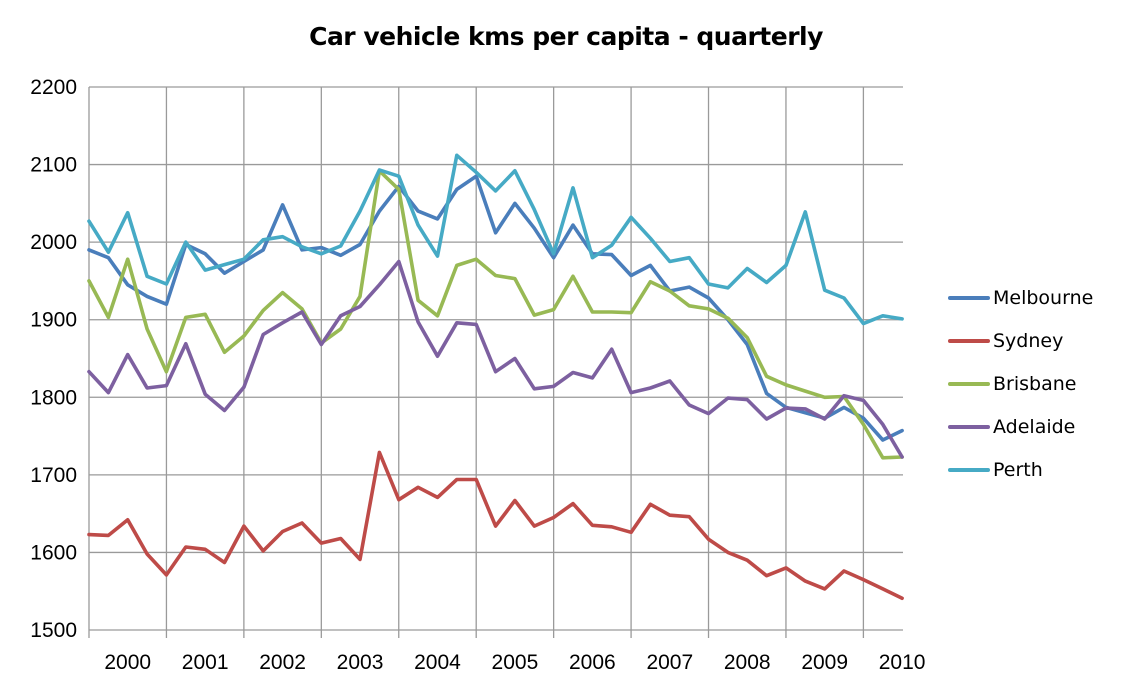  Describe the element at coordinates (747, 662) in the screenshot. I see `x-tick-label: 2008` at that location.